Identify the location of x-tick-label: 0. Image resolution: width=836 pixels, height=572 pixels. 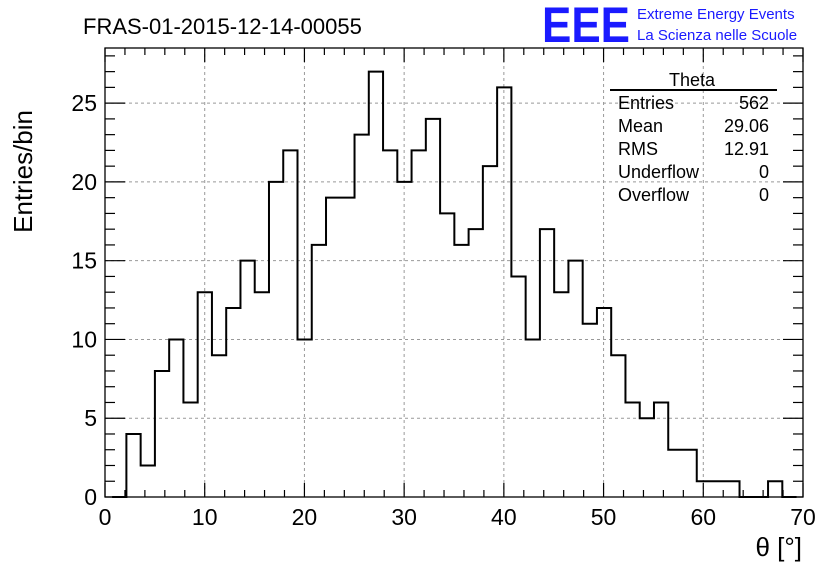
(105, 517).